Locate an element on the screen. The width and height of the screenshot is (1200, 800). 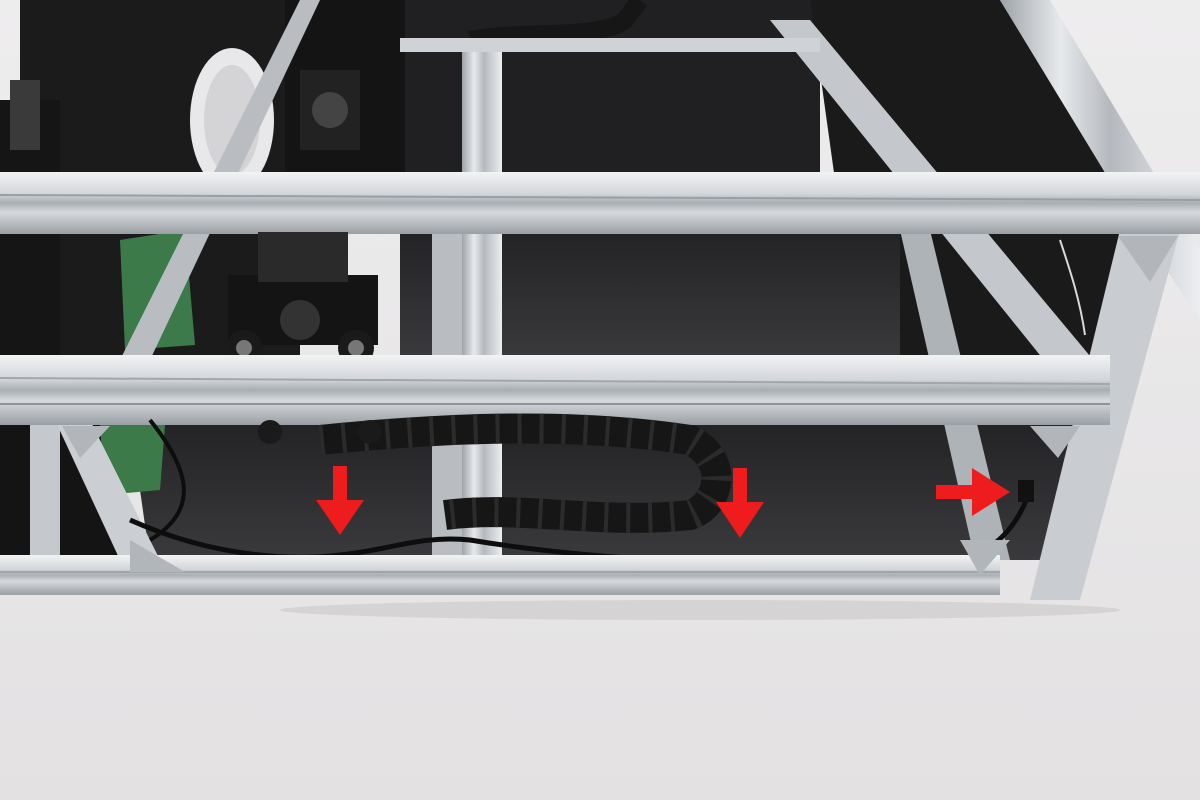
back-top-rail is located at coordinates (610, 45).